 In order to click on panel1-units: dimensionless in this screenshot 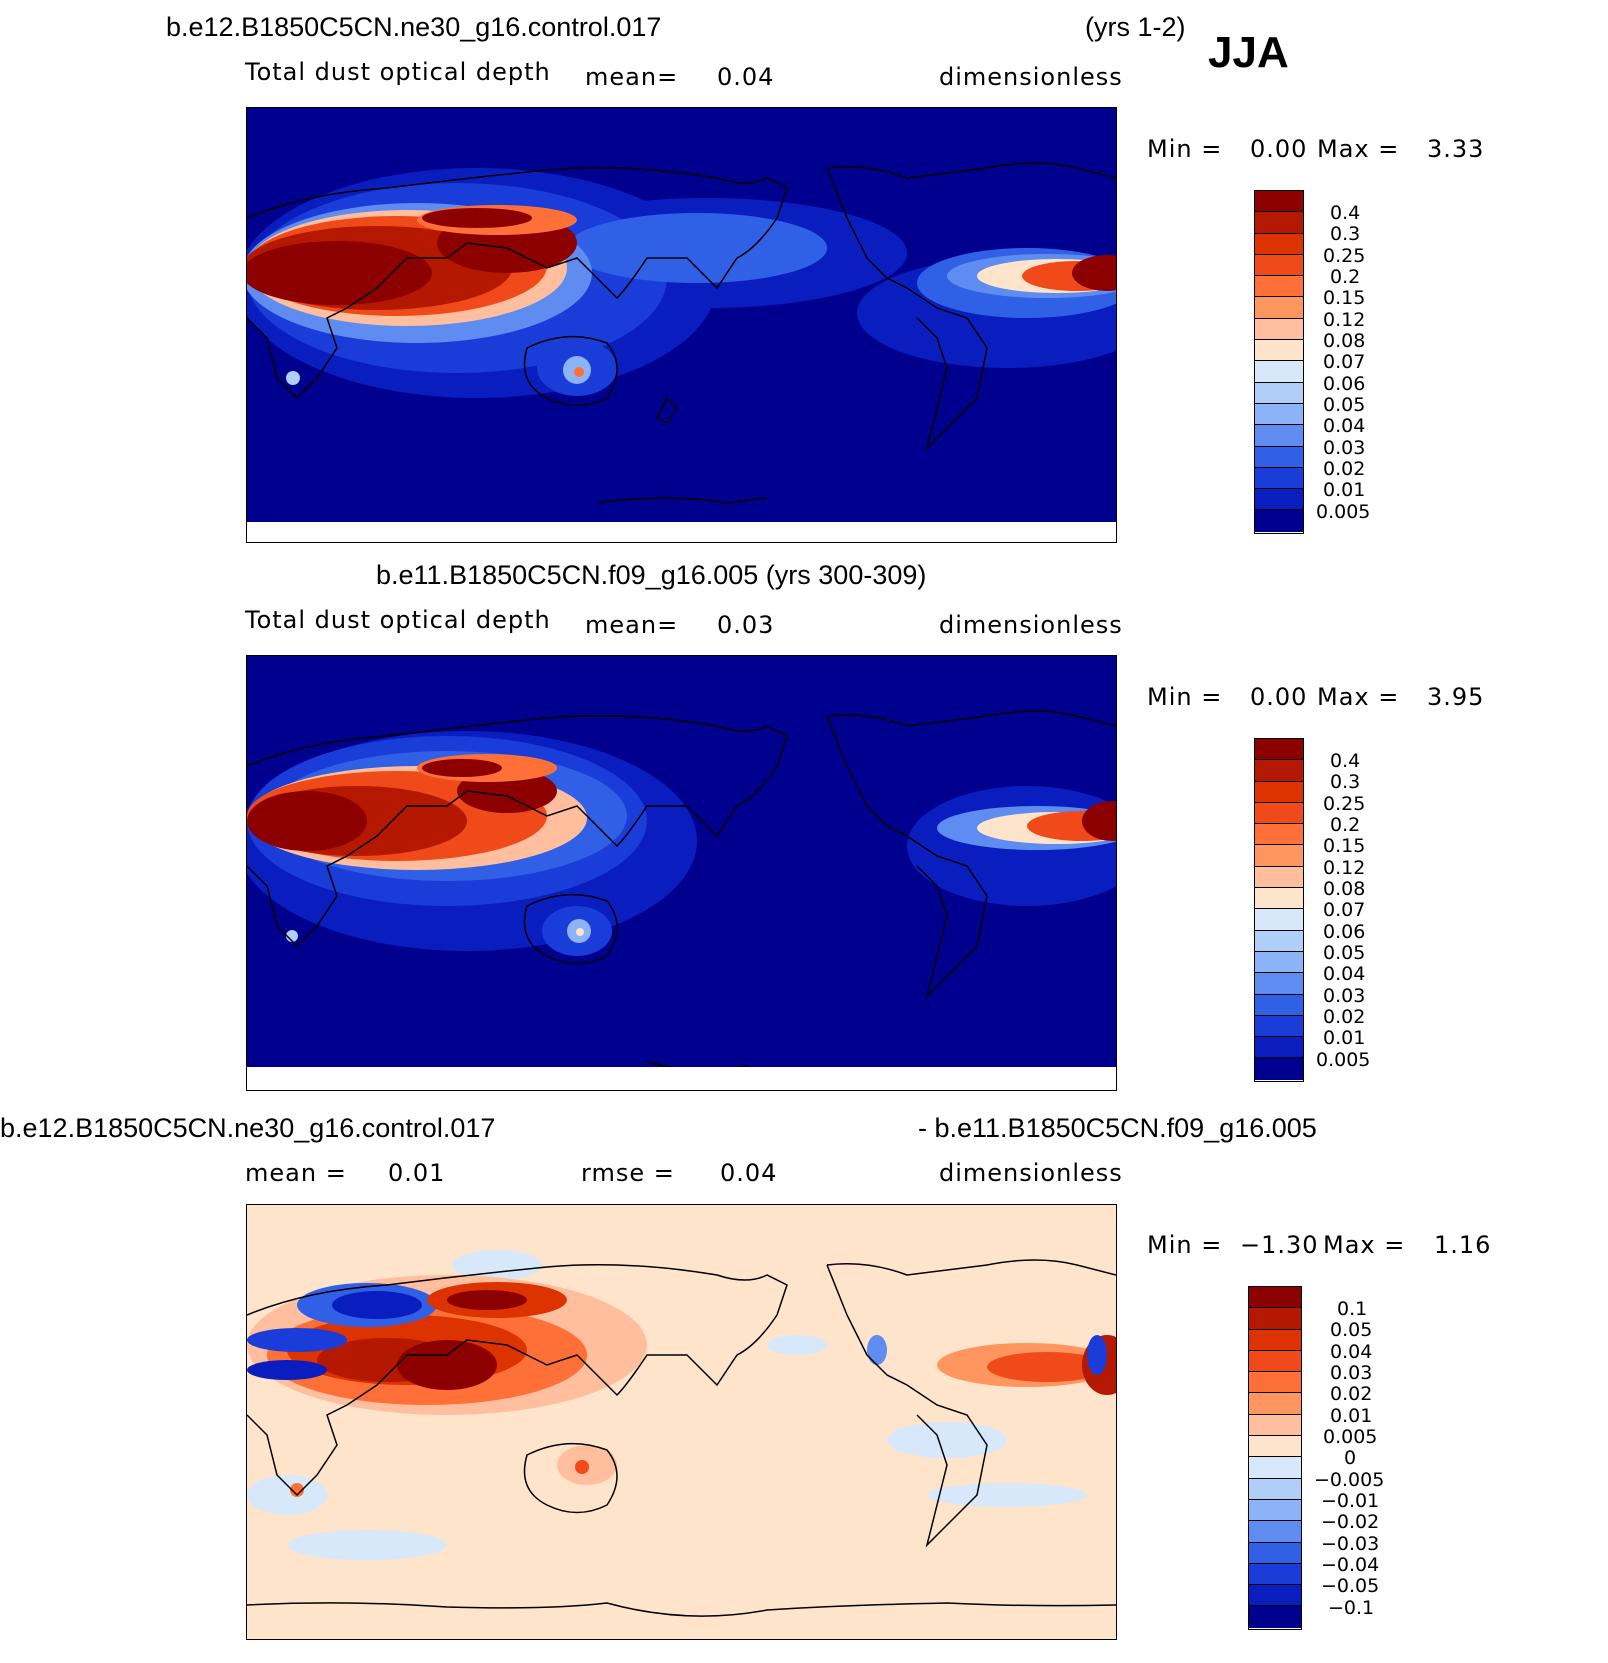, I will do `click(1031, 77)`.